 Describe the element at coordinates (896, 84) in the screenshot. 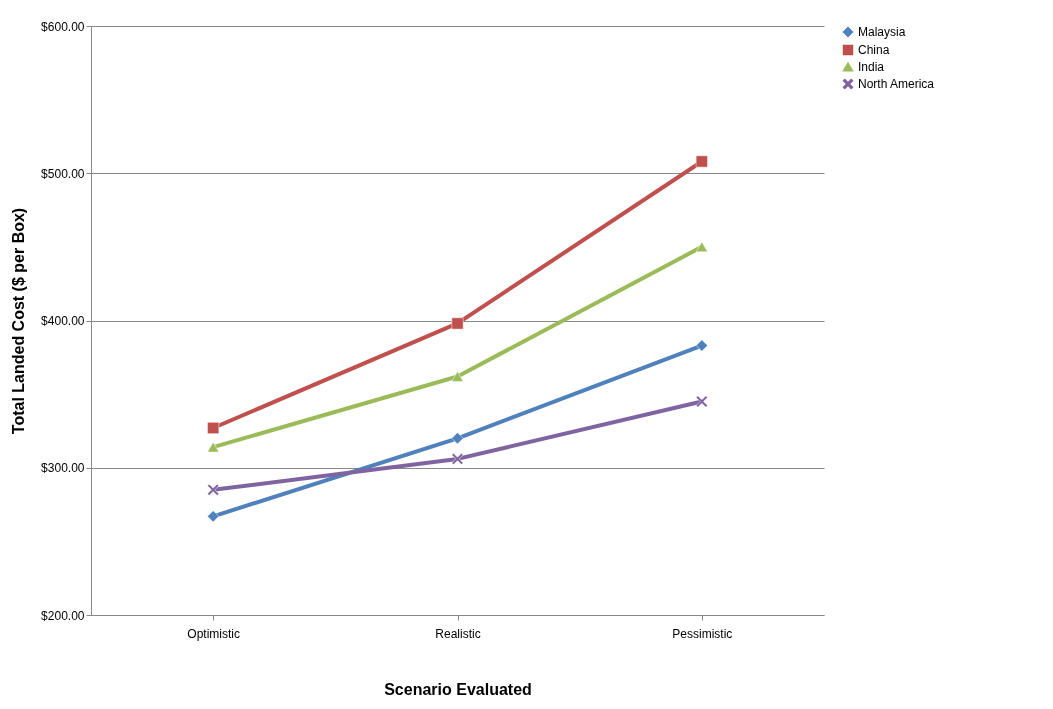

I see `legend-label: North America` at that location.